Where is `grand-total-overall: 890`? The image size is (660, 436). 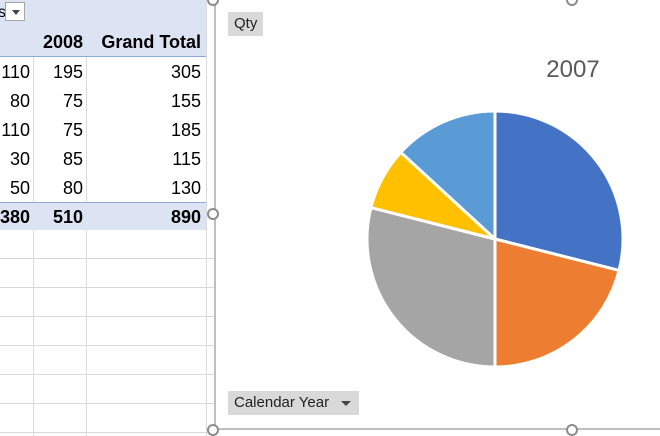
grand-total-overall: 890 is located at coordinates (185, 217).